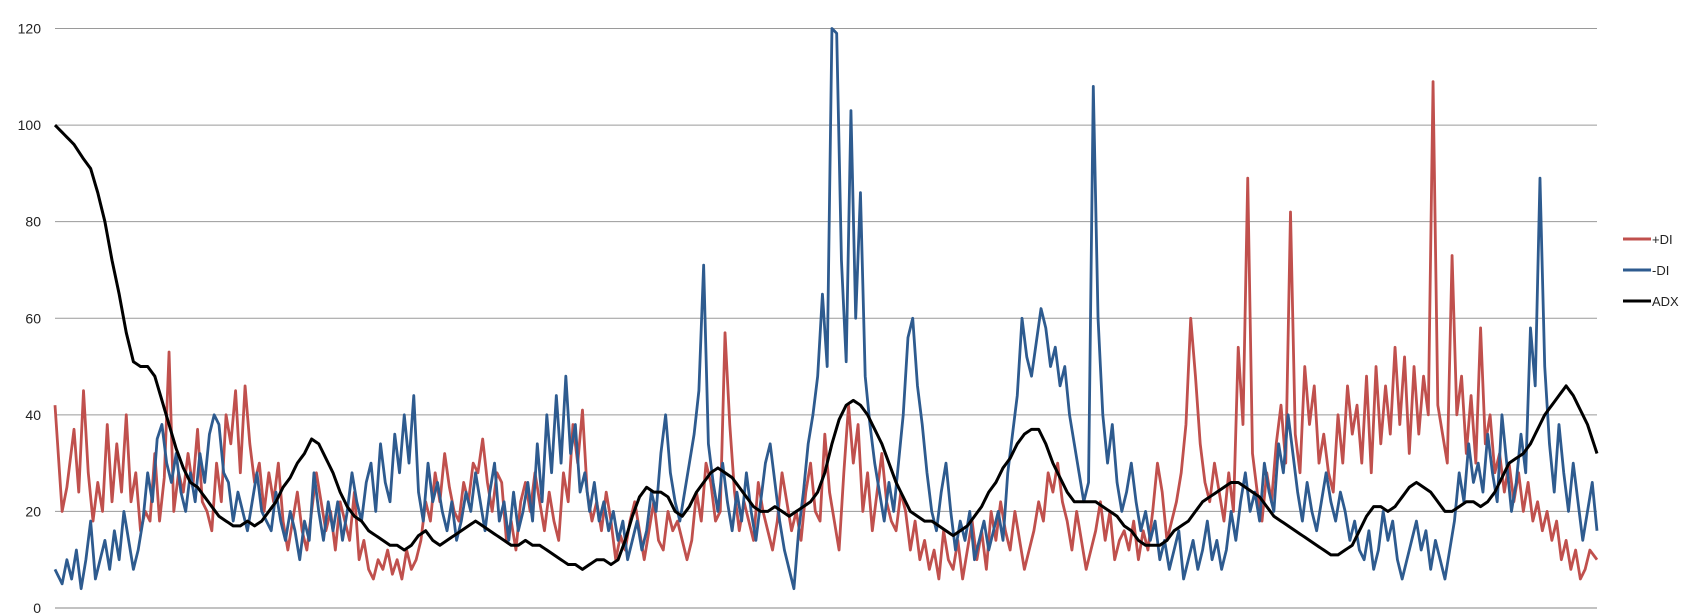 The height and width of the screenshot is (614, 1697). Describe the element at coordinates (33, 511) in the screenshot. I see `y-tick-label-20: 20` at that location.